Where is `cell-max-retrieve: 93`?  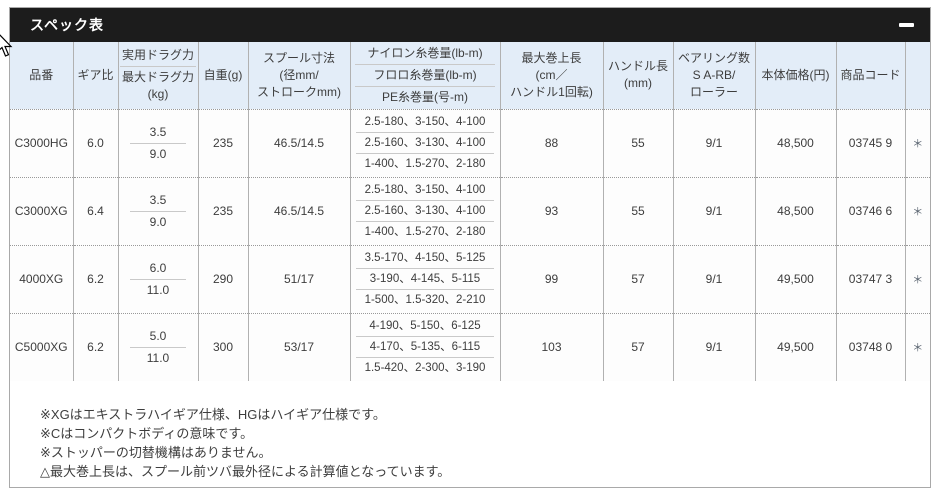 cell-max-retrieve: 93 is located at coordinates (551, 210).